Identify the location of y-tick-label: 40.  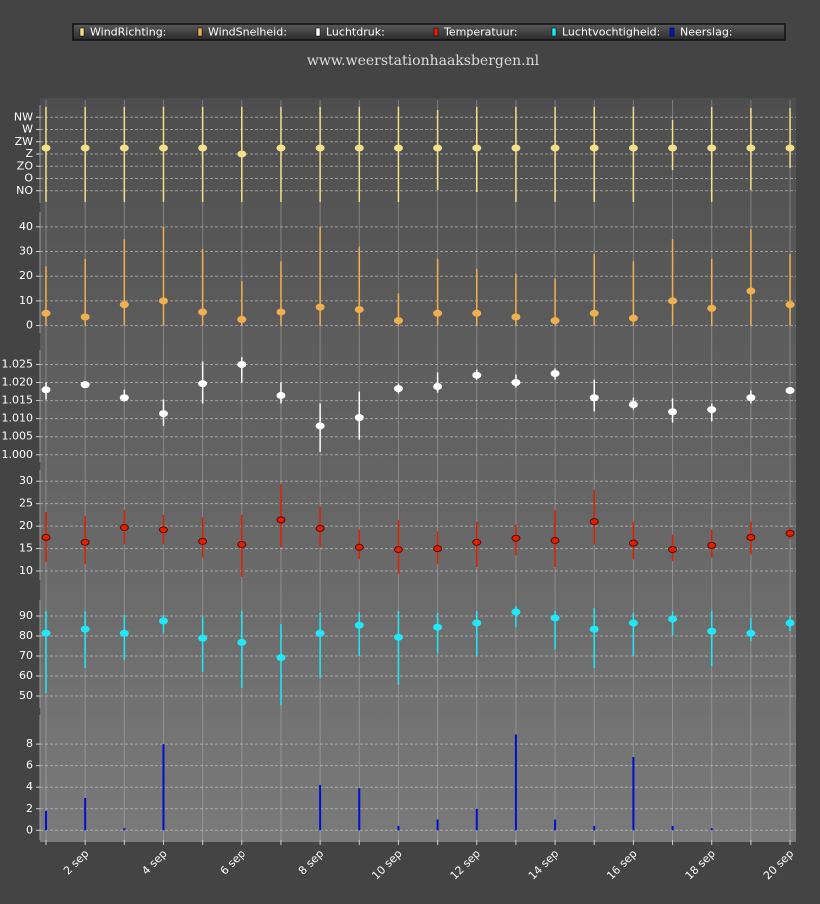
(26, 226).